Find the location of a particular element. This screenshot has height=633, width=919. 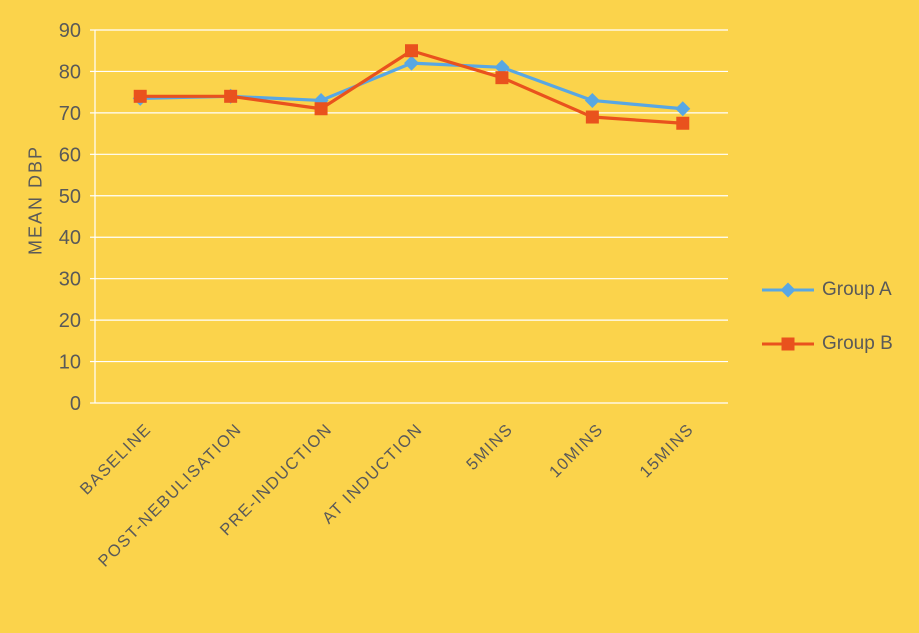

legend-marker-group-a-icon is located at coordinates (788, 290).